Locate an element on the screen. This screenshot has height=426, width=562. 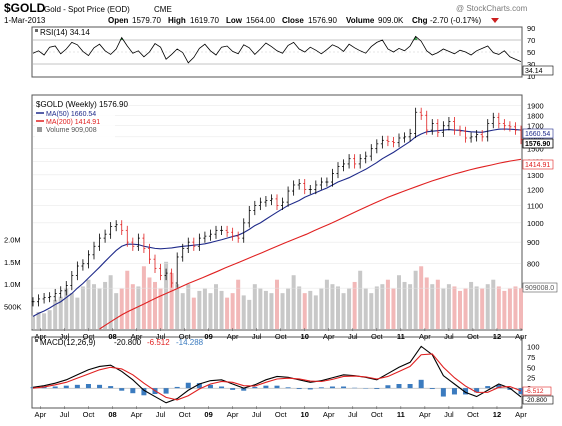
rsi-ytick-4: 10 is located at coordinates (531, 76).